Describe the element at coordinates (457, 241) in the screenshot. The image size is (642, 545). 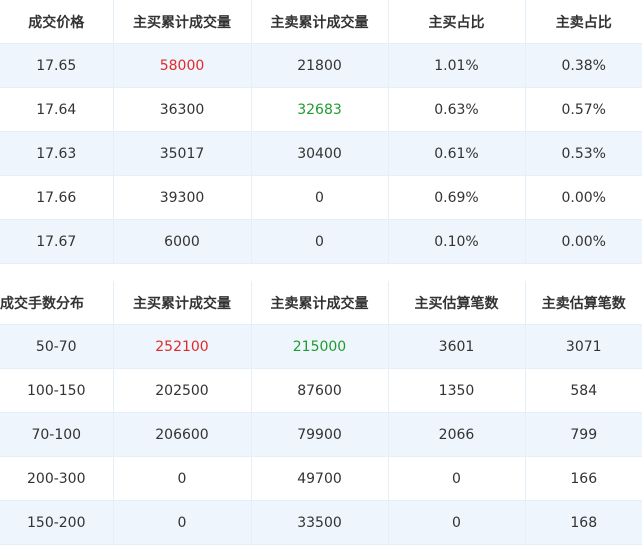
I see `cell-buy-ratio: 0.10%` at that location.